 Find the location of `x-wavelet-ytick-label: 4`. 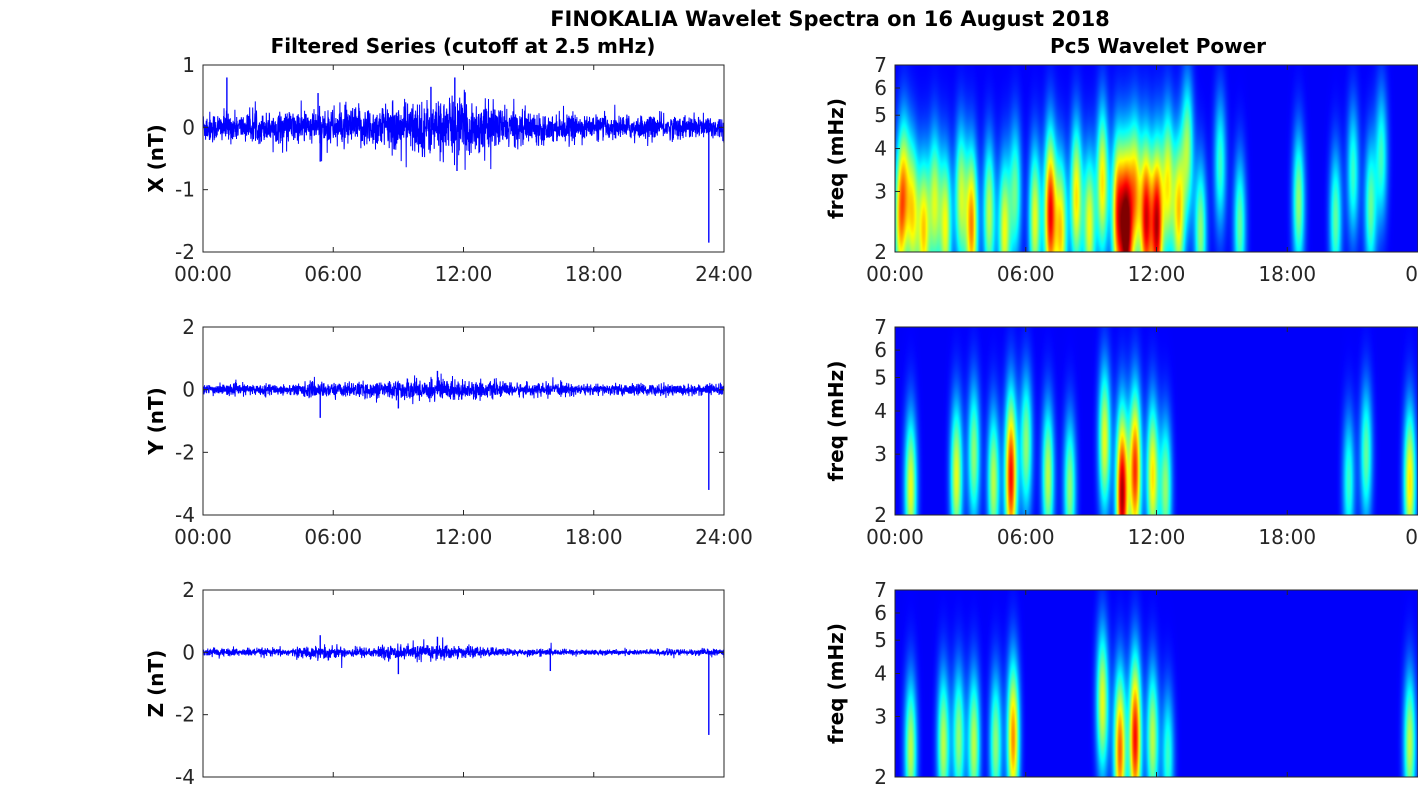

x-wavelet-ytick-label: 4 is located at coordinates (880, 149).